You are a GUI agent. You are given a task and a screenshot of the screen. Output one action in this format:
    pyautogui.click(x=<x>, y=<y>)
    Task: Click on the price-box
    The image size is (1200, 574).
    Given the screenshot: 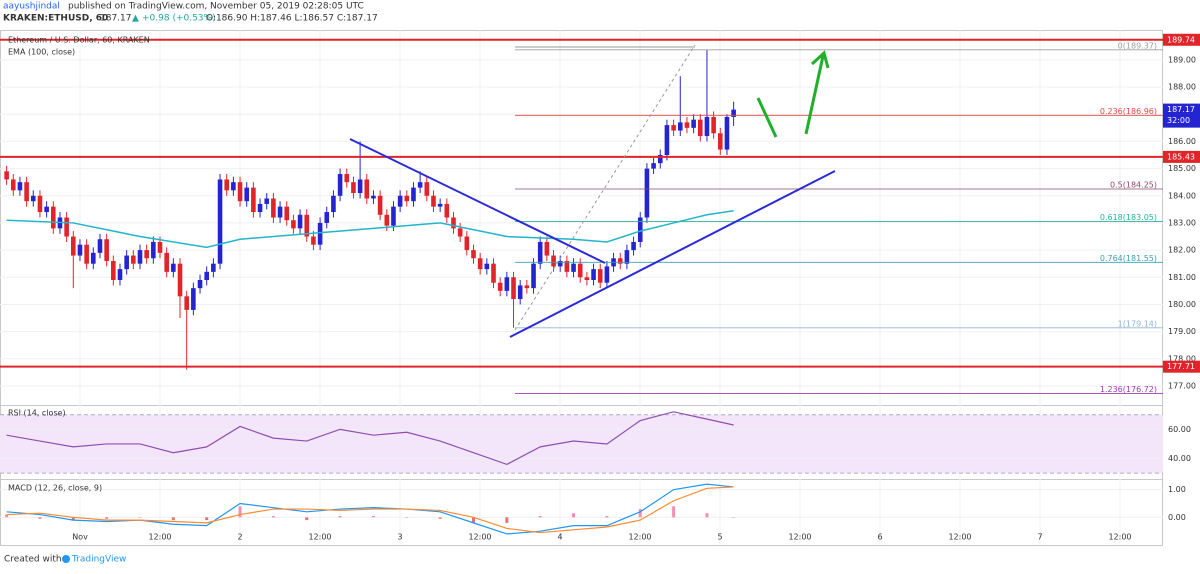 What is the action you would take?
    pyautogui.click(x=1181, y=366)
    